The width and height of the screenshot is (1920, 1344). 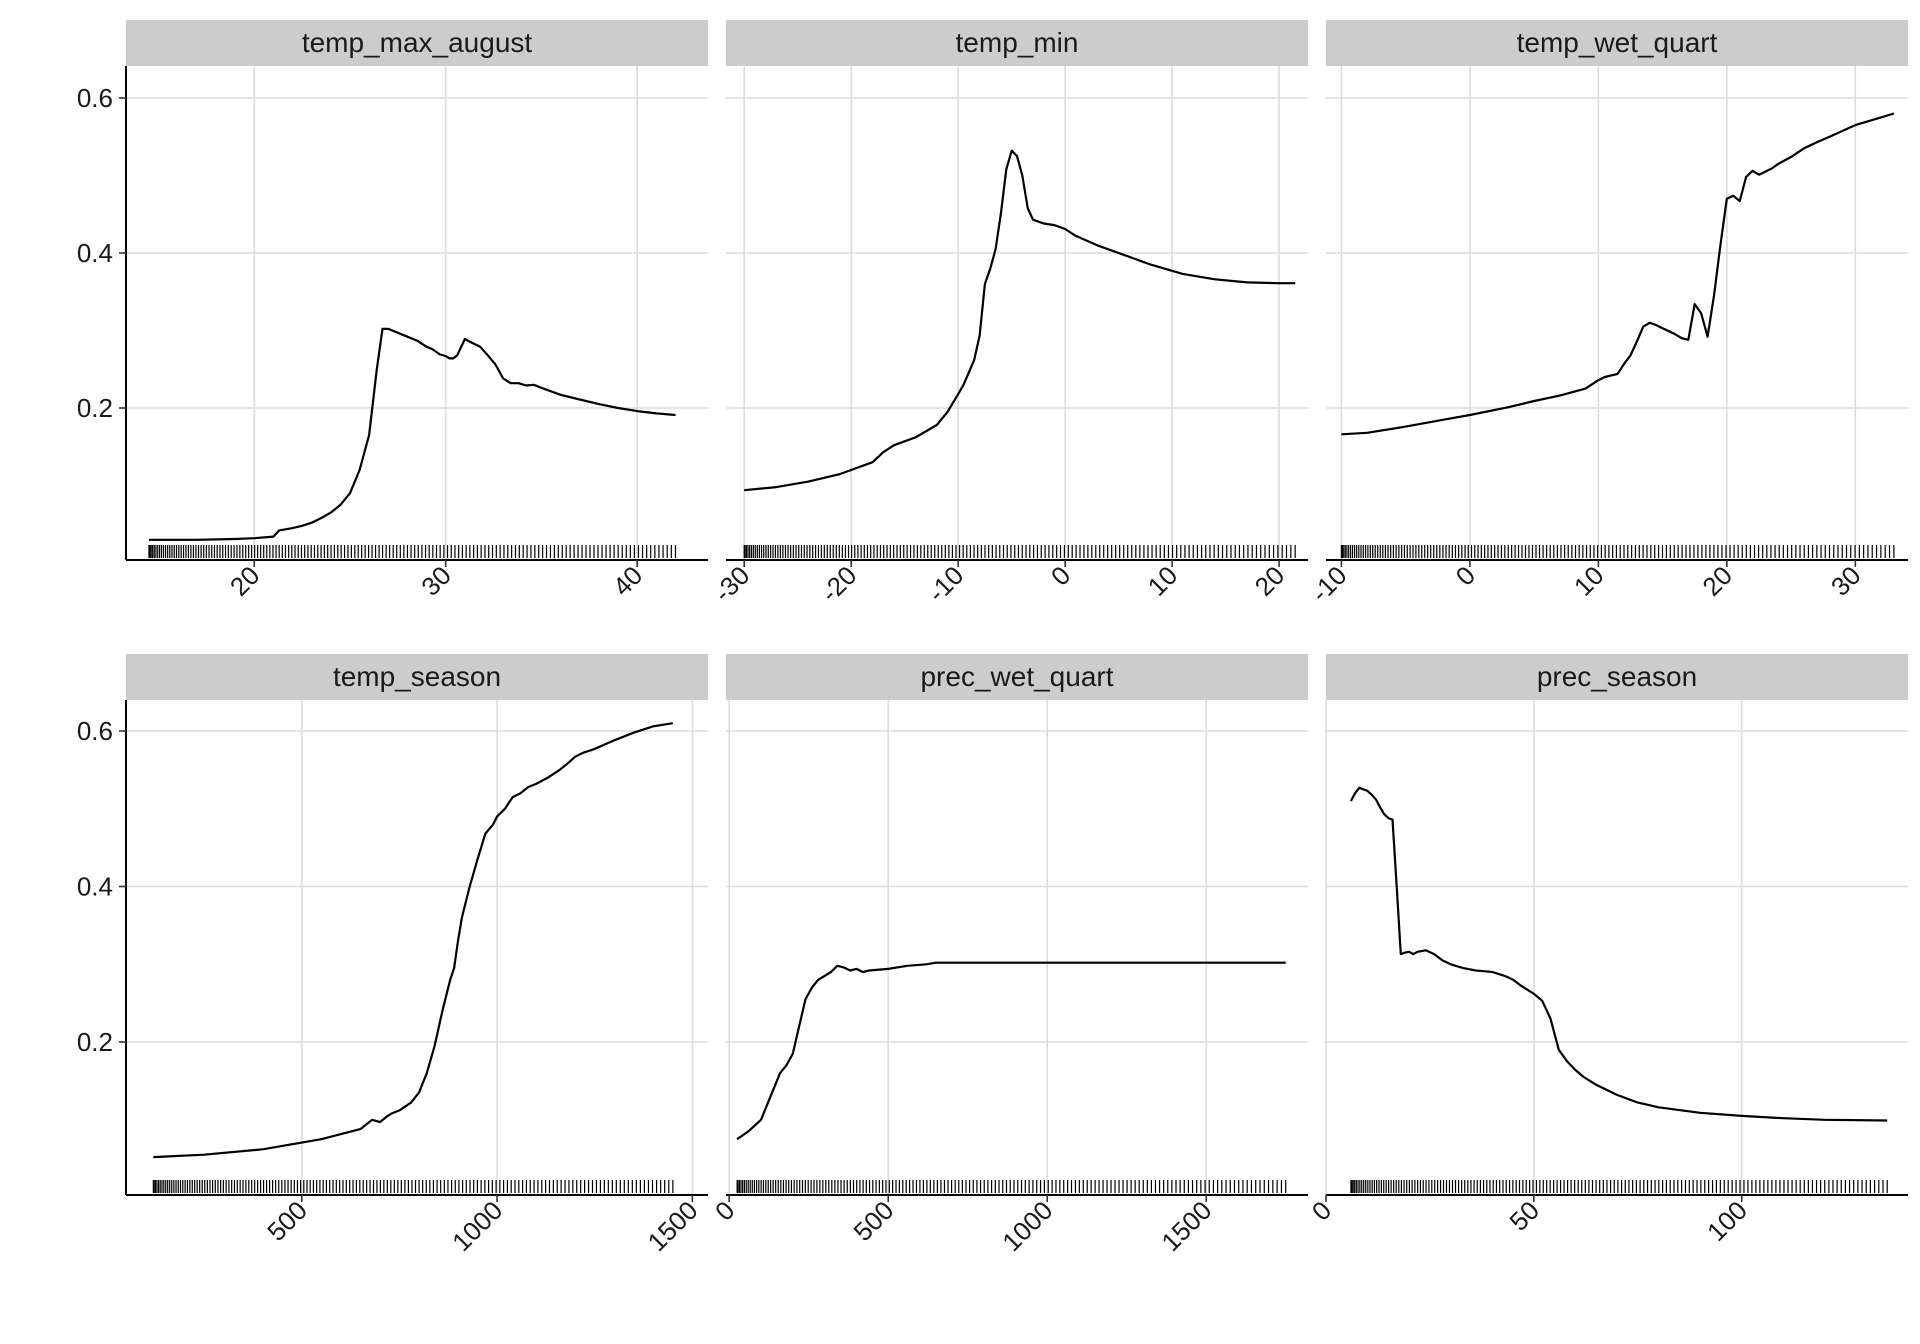 What do you see at coordinates (392, 311) in the screenshot?
I see `panel-temp-max-august: temp_max_august 0.2 0.4 0.6 20 30 40` at bounding box center [392, 311].